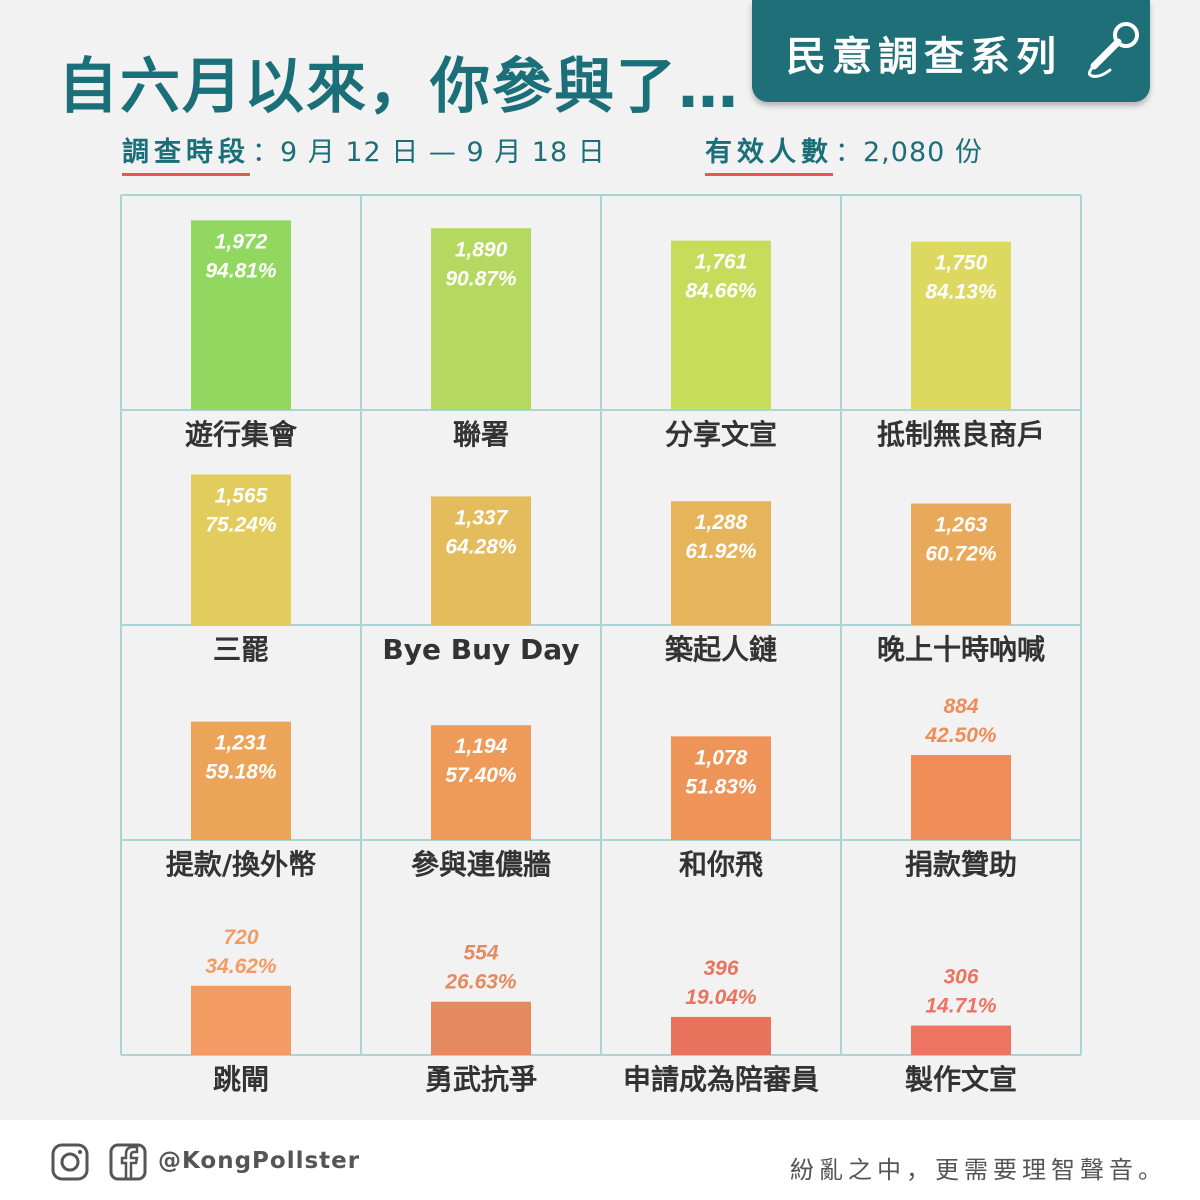 This screenshot has width=1200, height=1200. I want to click on value-label: 1,263, so click(961, 525).